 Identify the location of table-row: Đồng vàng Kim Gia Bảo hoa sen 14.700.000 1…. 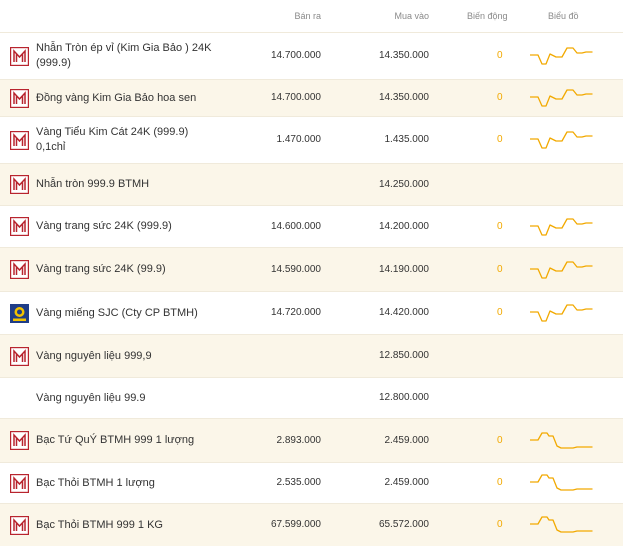
(311, 97).